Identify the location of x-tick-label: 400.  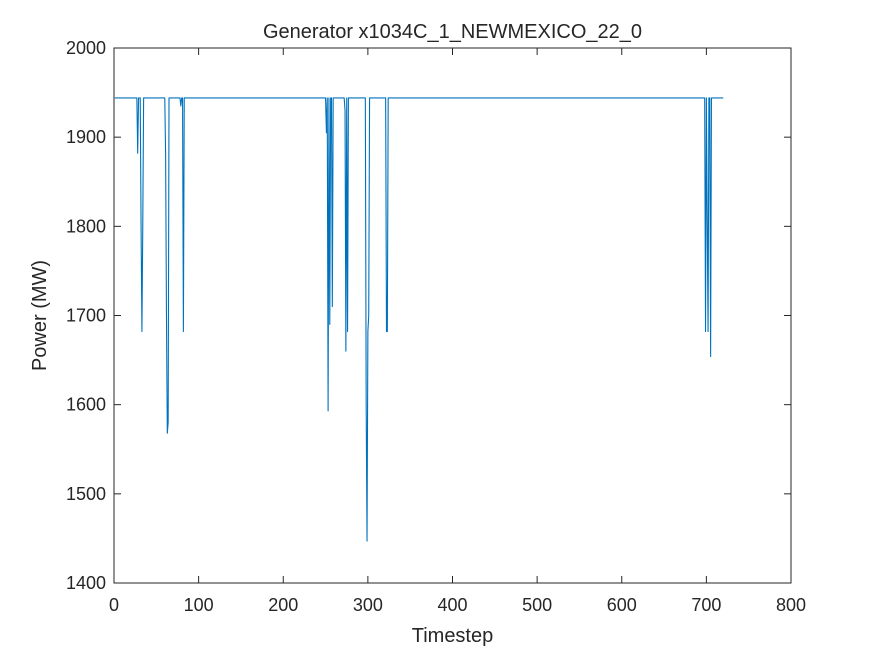
(452, 605).